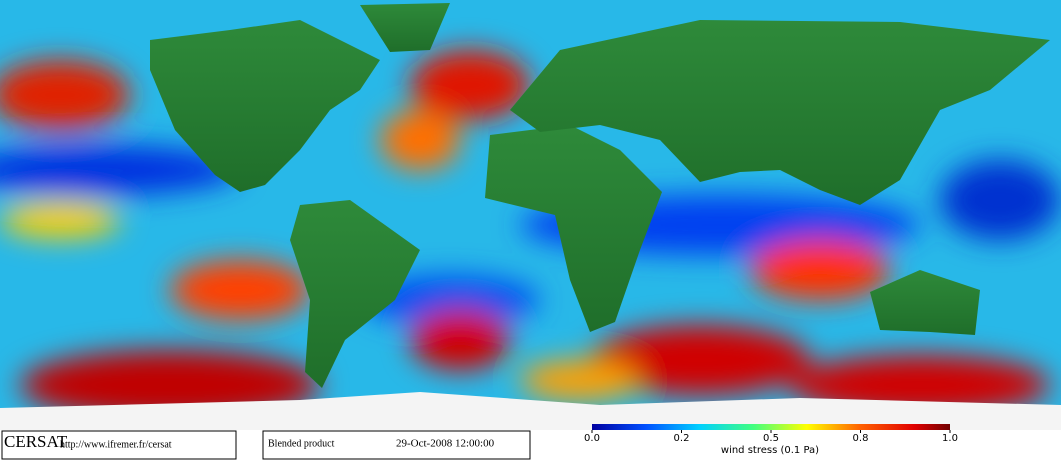  I want to click on logo: CERSAT, so click(36, 441).